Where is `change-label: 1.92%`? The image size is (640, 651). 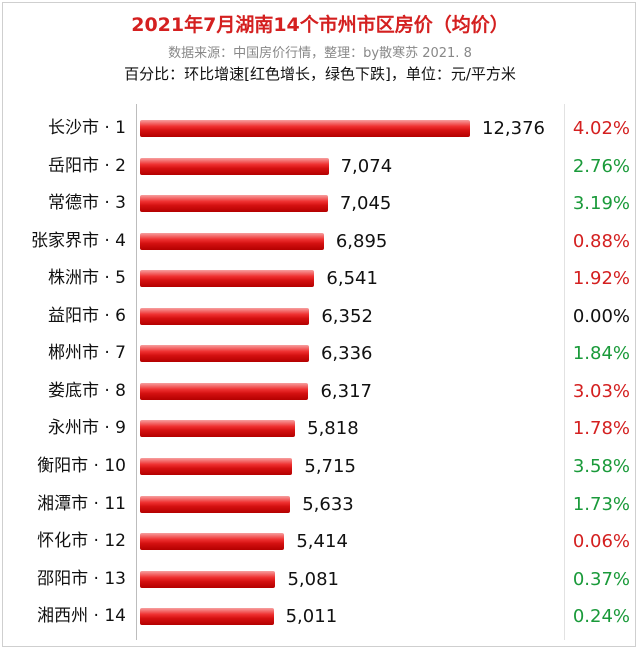
change-label: 1.92% is located at coordinates (601, 279).